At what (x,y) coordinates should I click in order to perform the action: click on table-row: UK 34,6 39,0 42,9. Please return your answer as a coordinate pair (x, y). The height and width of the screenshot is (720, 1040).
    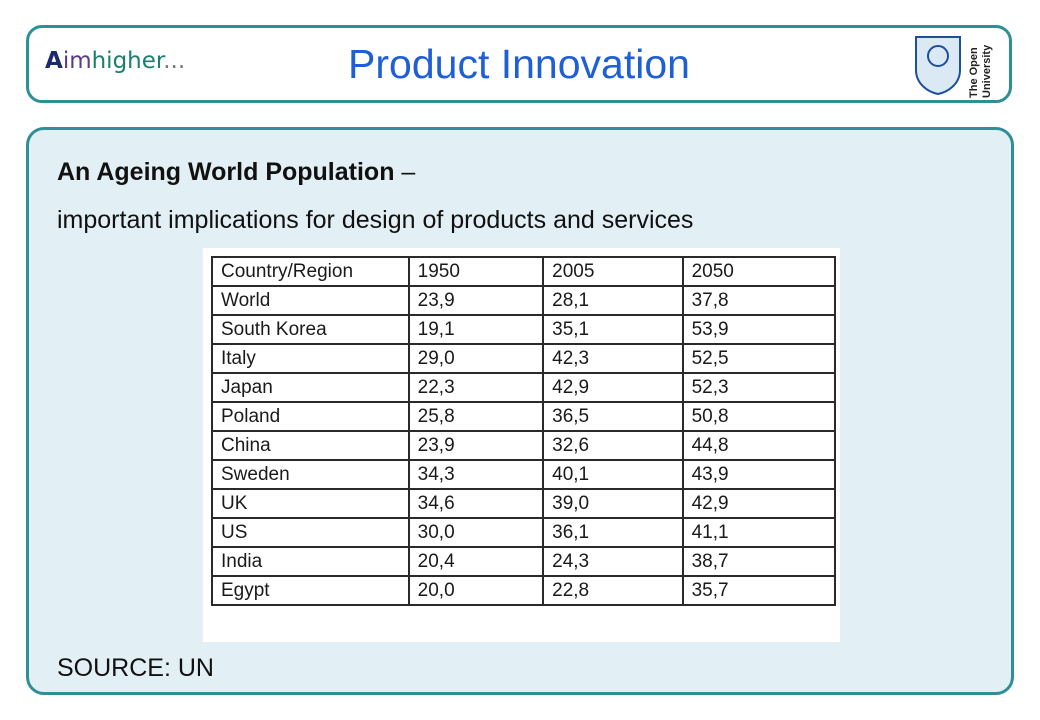
    Looking at the image, I should click on (524, 503).